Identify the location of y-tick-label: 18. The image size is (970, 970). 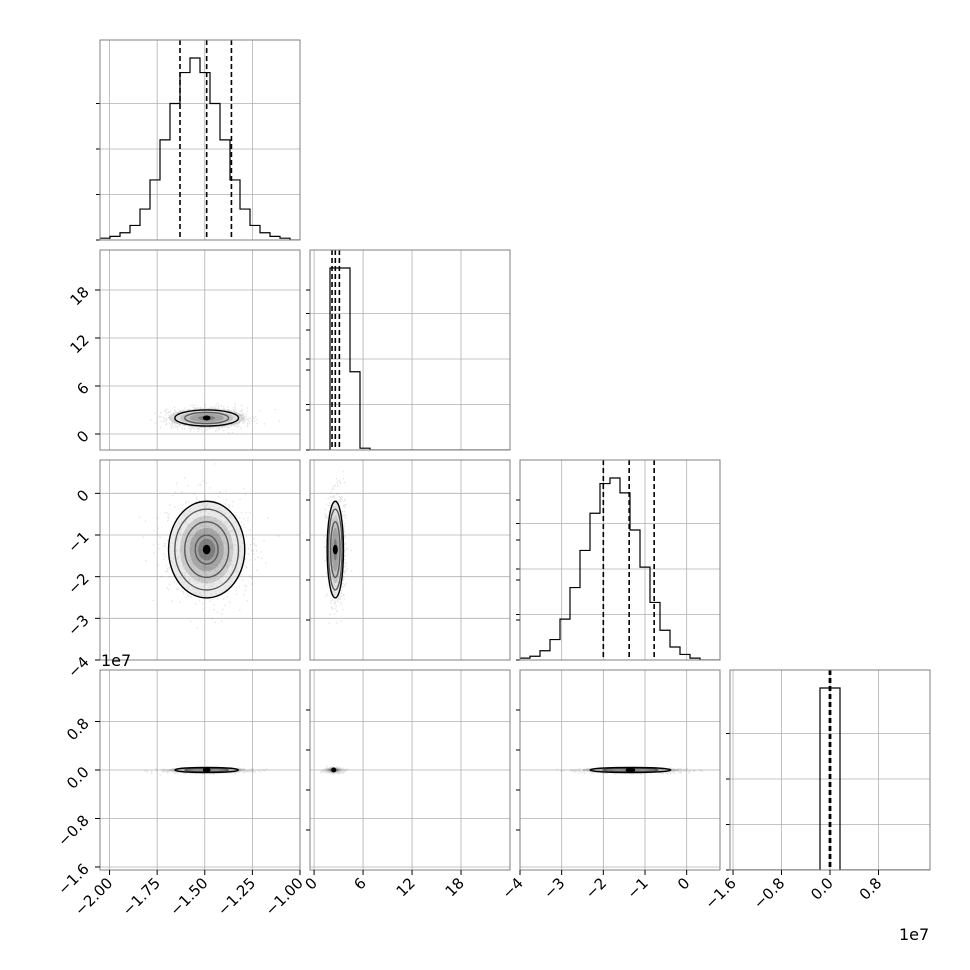
(79, 296).